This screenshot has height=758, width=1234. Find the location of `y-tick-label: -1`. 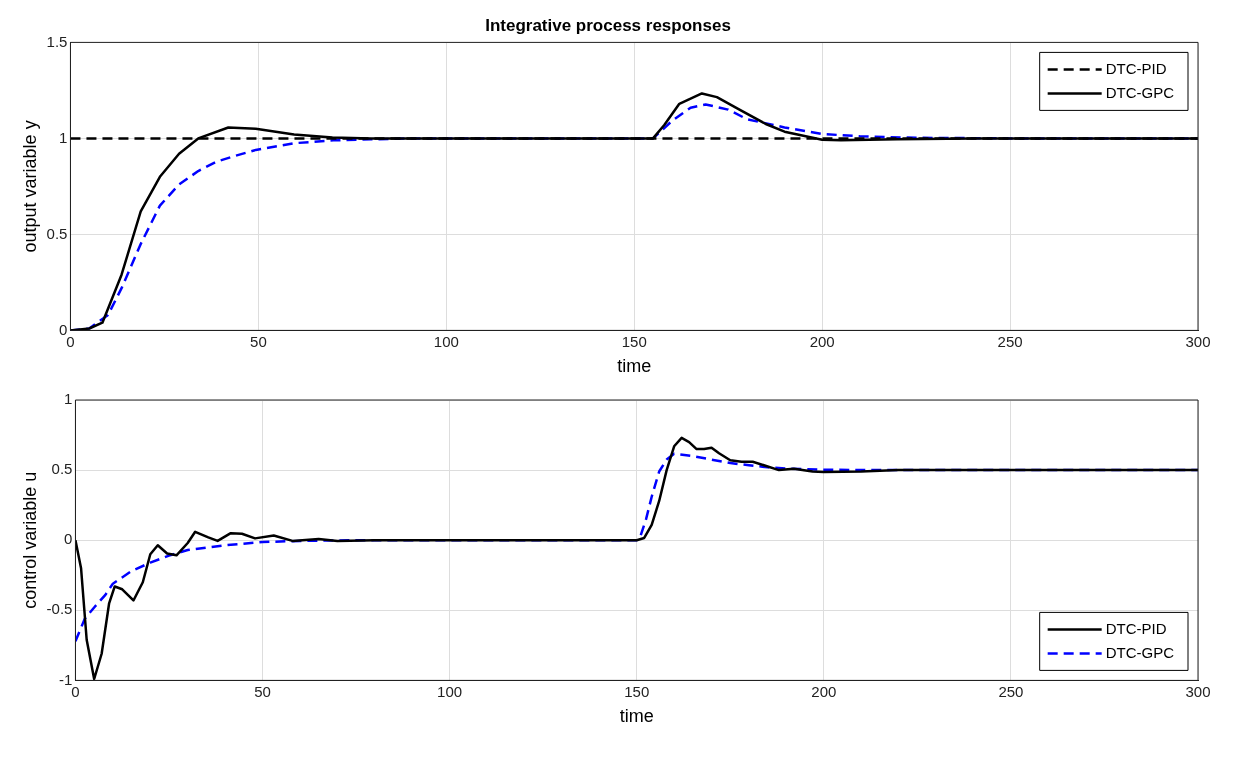

y-tick-label: -1 is located at coordinates (66, 679).